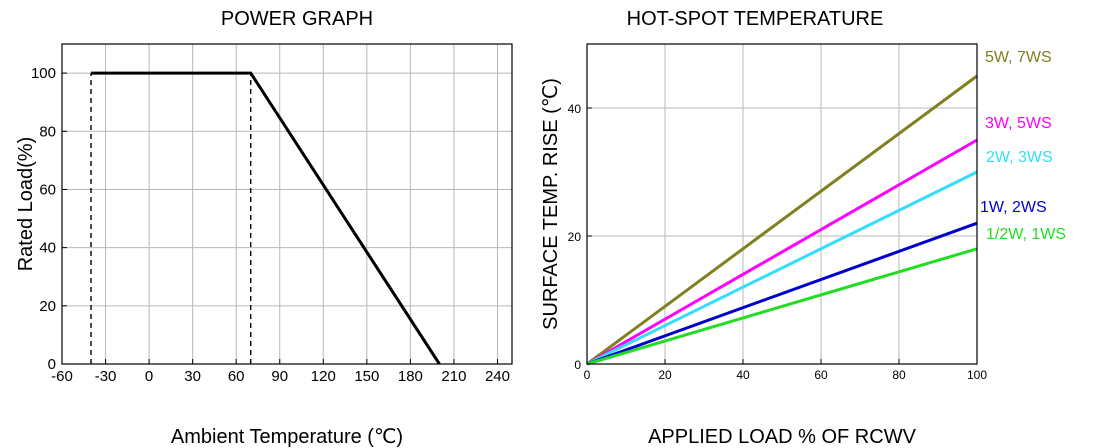 This screenshot has width=1099, height=448. I want to click on y-tick-label: 60, so click(47, 189).